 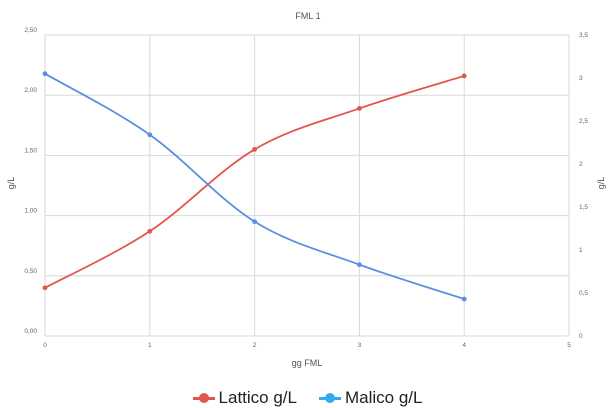 I want to click on x-tick-label: 4, so click(x=464, y=345).